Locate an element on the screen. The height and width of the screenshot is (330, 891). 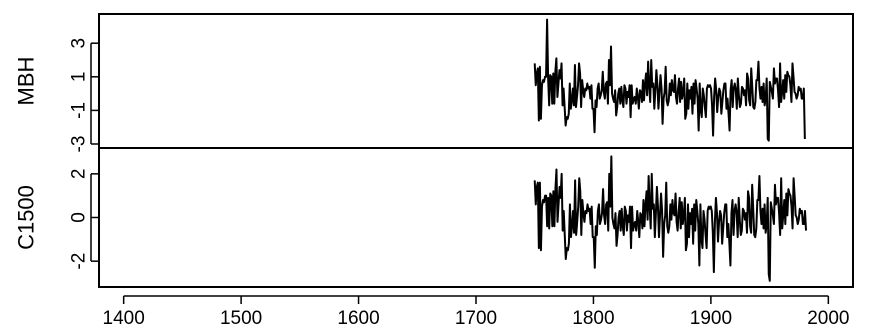
series-line-C1500 is located at coordinates (670, 218).